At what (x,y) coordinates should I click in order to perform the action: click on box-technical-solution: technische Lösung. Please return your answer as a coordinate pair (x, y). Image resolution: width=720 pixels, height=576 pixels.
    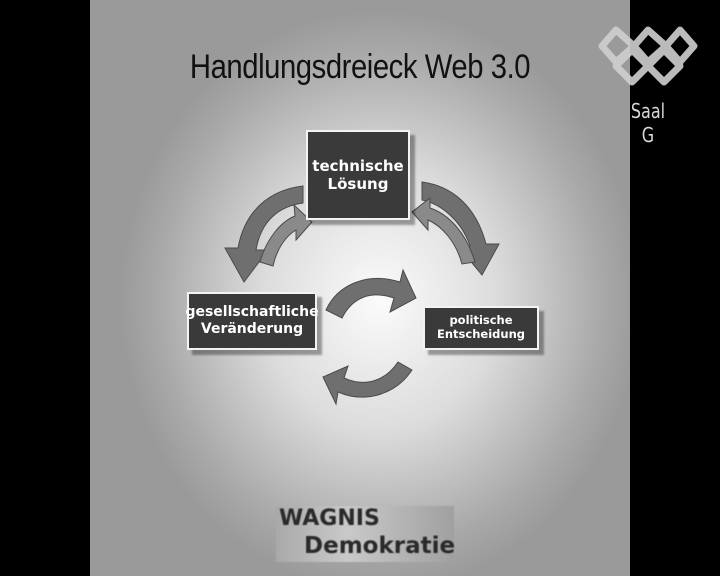
    Looking at the image, I should click on (358, 175).